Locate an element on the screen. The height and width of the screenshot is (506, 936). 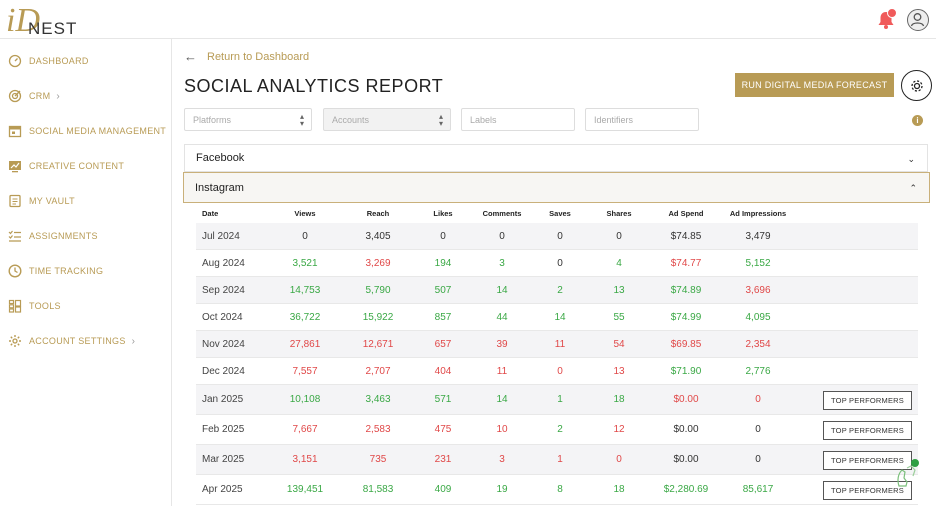
instagram-accordion: Instagram ⌃ is located at coordinates (556, 187).